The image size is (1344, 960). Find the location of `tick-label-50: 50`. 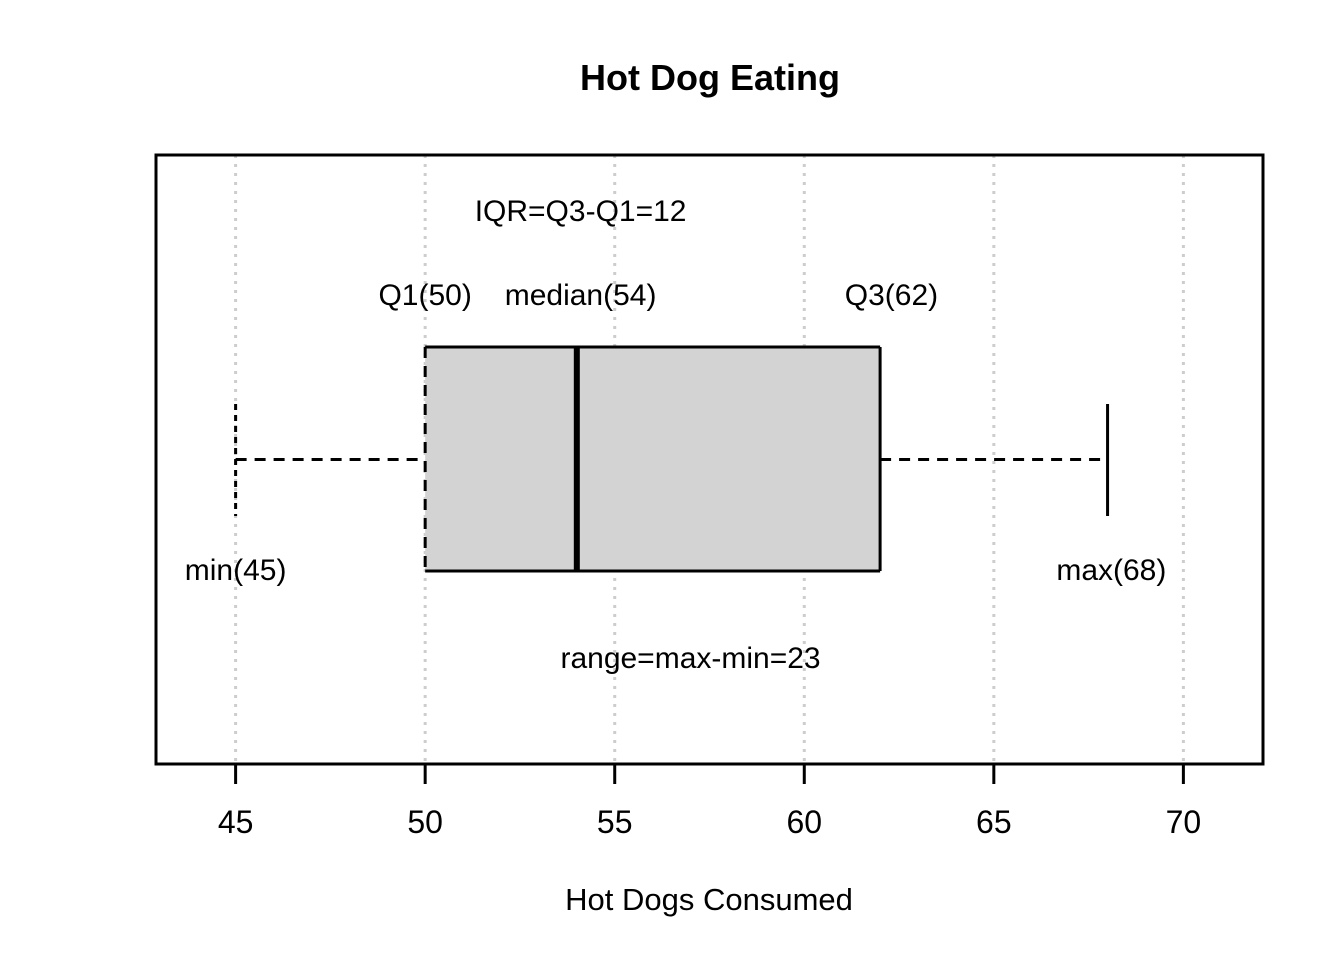

tick-label-50: 50 is located at coordinates (425, 822).